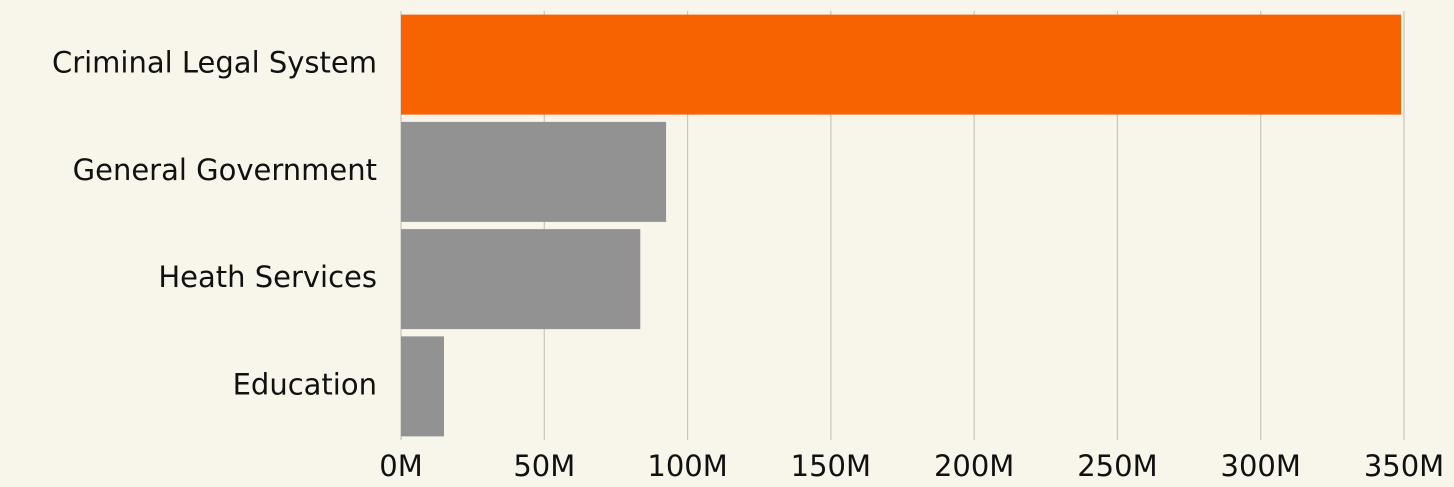 The image size is (1454, 487). I want to click on x-tick-label: 0M, so click(400, 466).